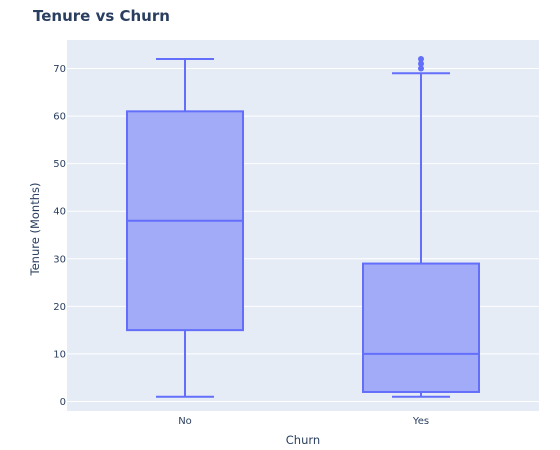 This screenshot has height=450, width=560. What do you see at coordinates (303, 421) in the screenshot?
I see `x-tick-labels: No Yes` at bounding box center [303, 421].